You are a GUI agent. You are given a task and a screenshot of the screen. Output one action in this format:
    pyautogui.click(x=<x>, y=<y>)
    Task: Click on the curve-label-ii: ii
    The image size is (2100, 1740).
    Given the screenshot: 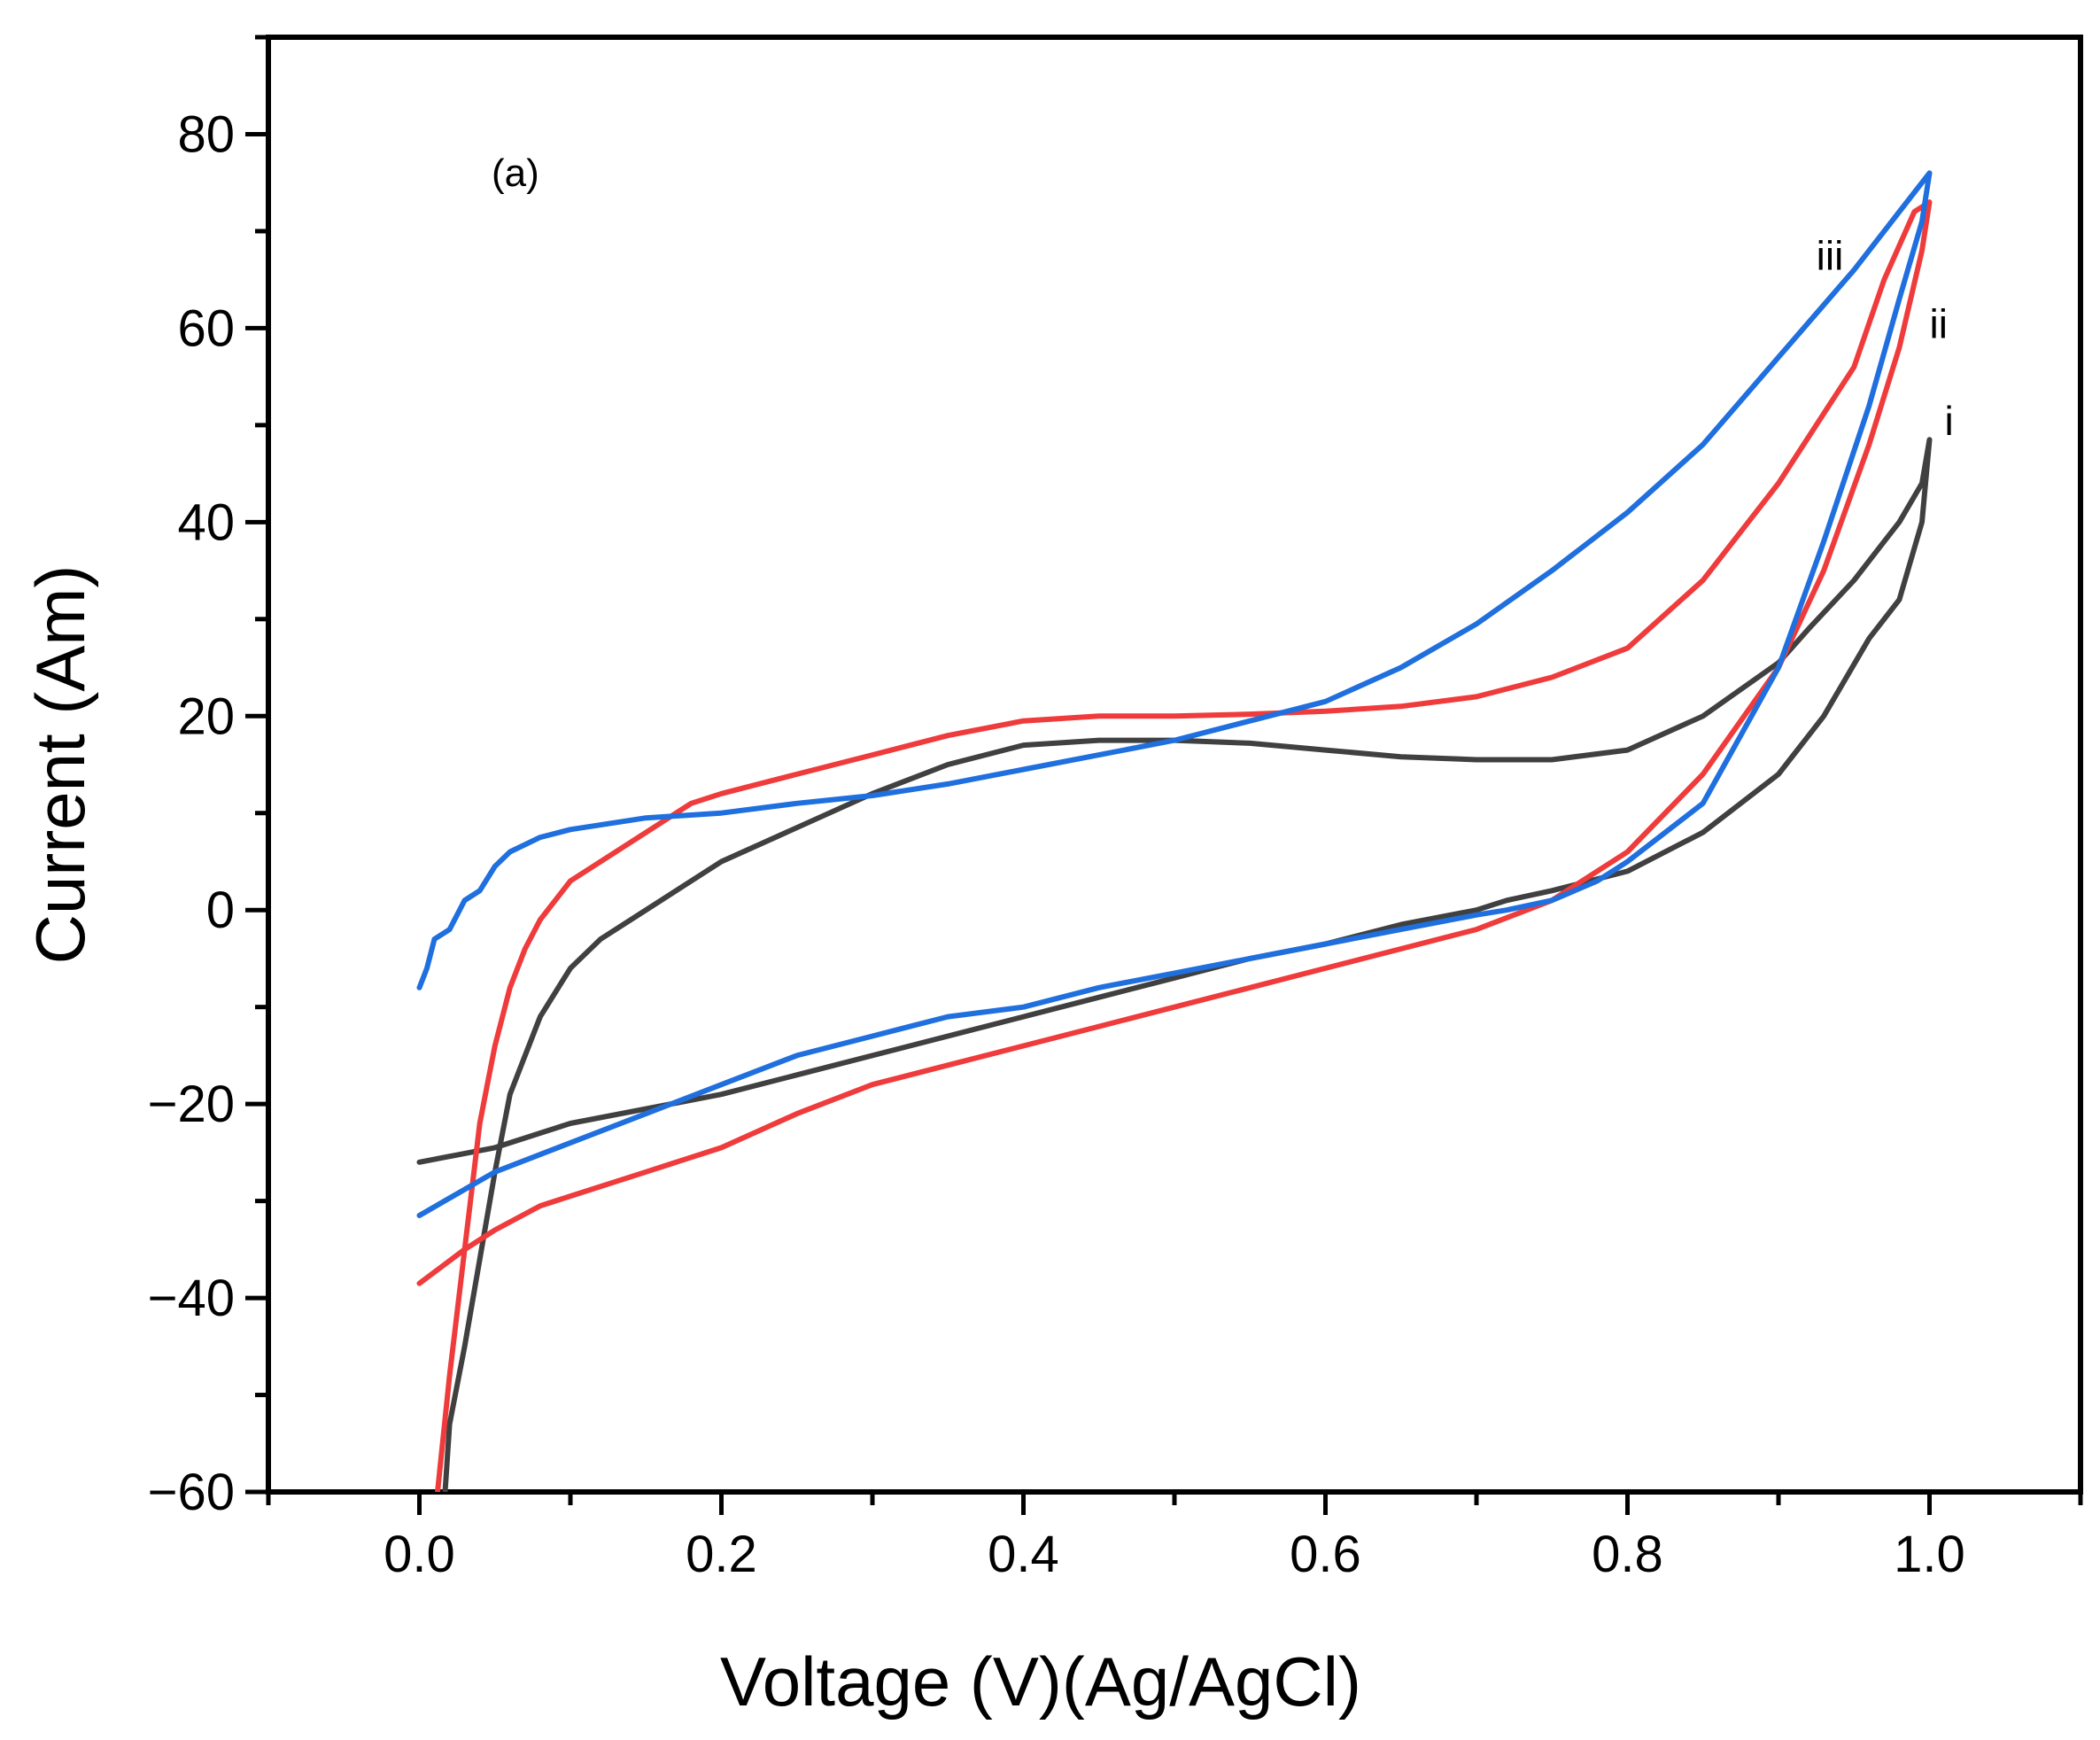 What is the action you would take?
    pyautogui.click(x=1939, y=323)
    